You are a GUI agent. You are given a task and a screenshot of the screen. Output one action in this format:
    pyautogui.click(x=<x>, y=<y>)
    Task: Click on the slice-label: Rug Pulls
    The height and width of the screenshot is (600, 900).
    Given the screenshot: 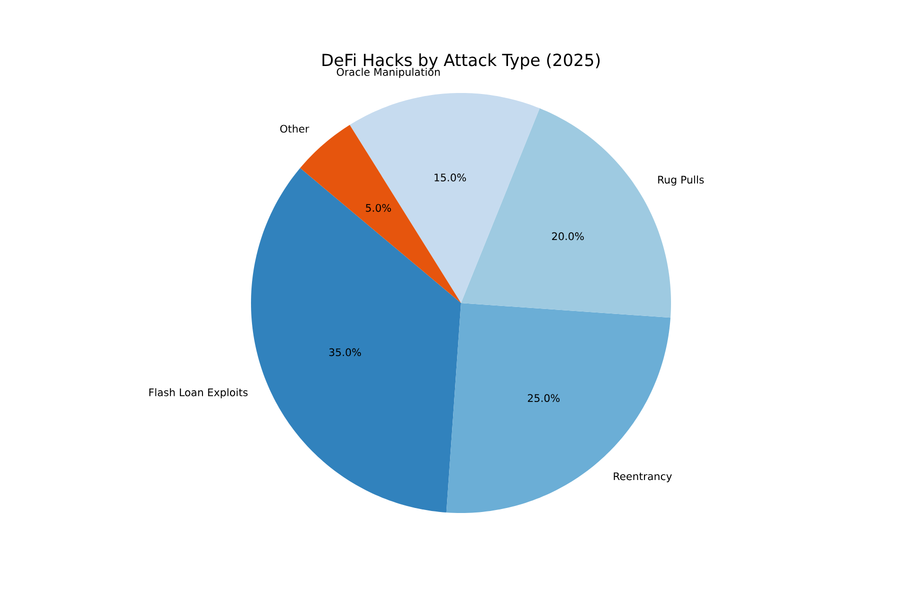 What is the action you would take?
    pyautogui.click(x=681, y=181)
    